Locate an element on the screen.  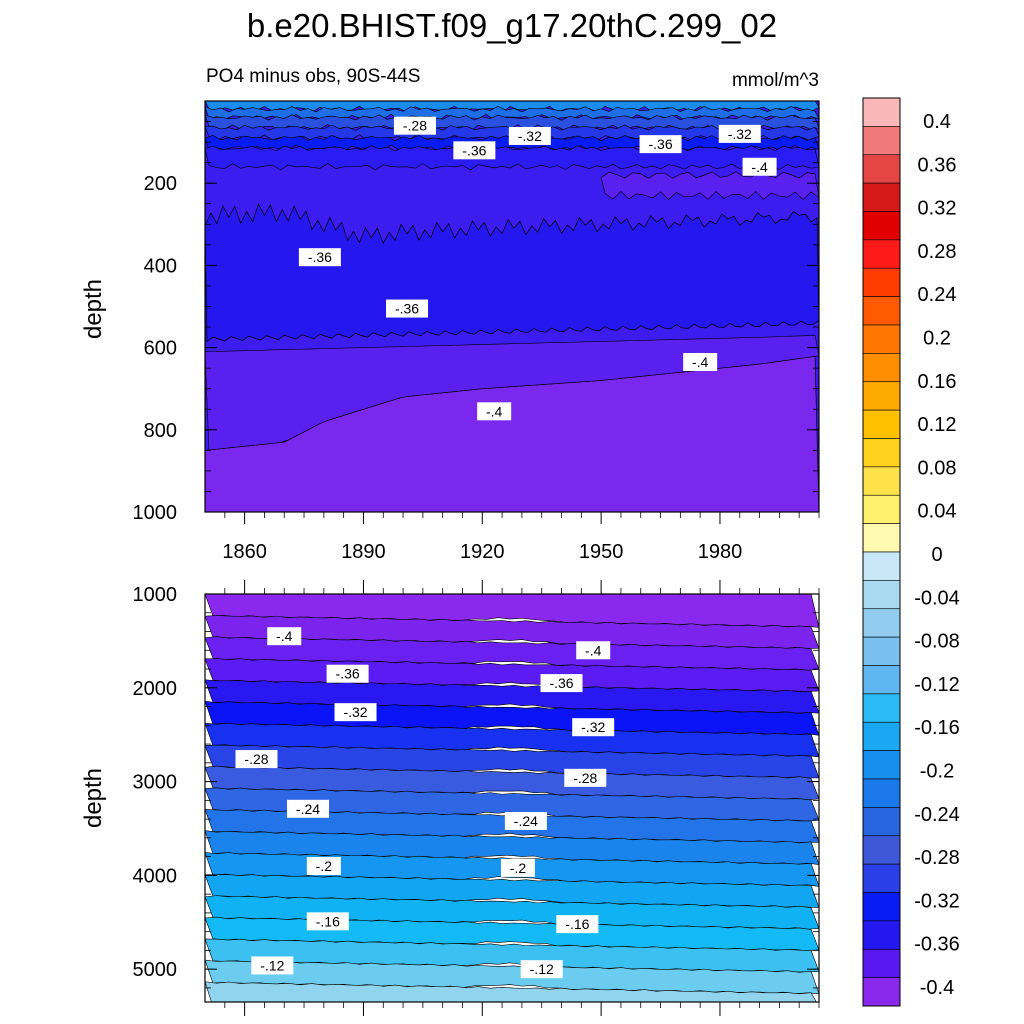
y-axis-label-bottom: depth is located at coordinates (93, 798).